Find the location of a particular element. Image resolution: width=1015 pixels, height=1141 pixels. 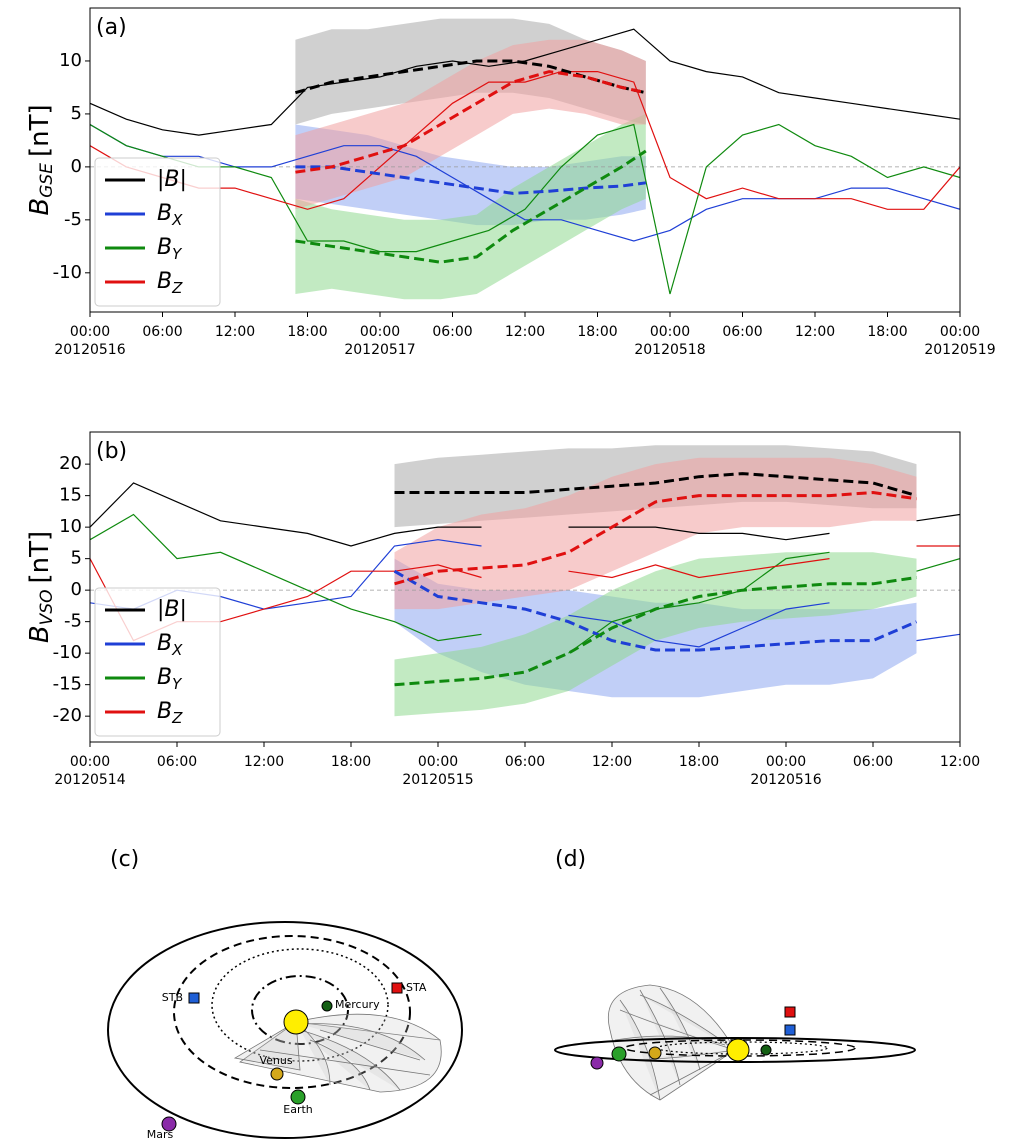

panel-label: (b) is located at coordinates (111, 451).